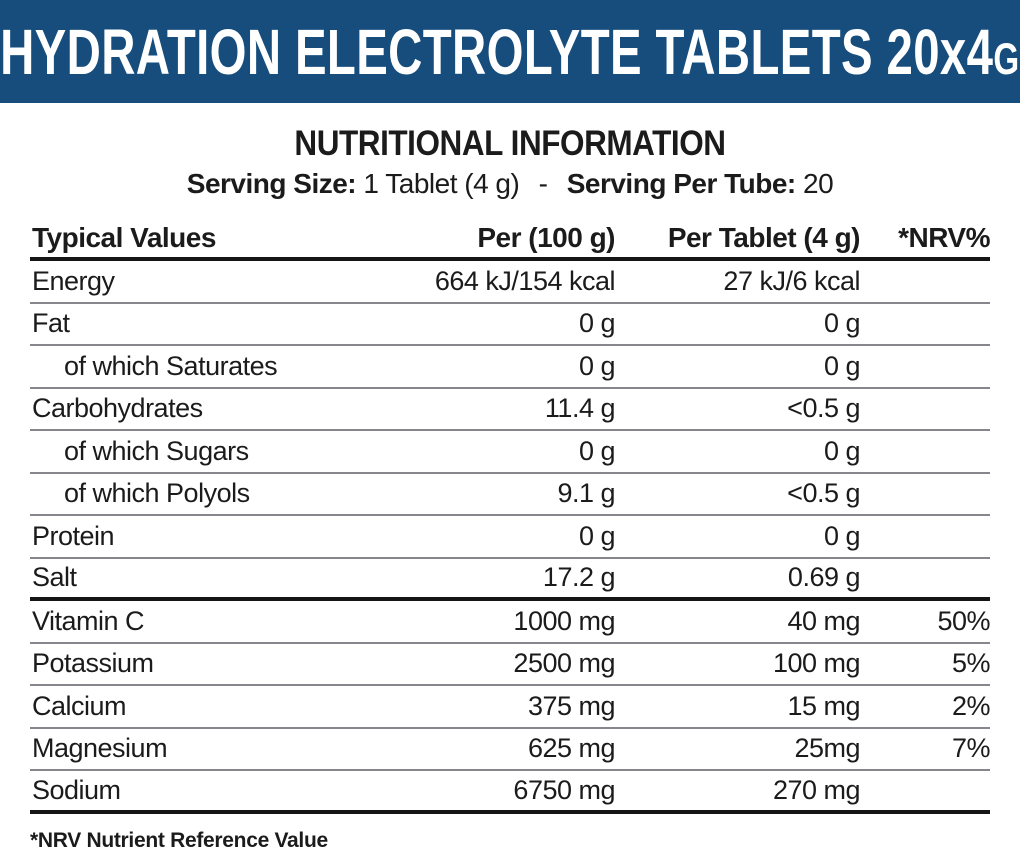  I want to click on row-label: Protein, so click(73, 535).